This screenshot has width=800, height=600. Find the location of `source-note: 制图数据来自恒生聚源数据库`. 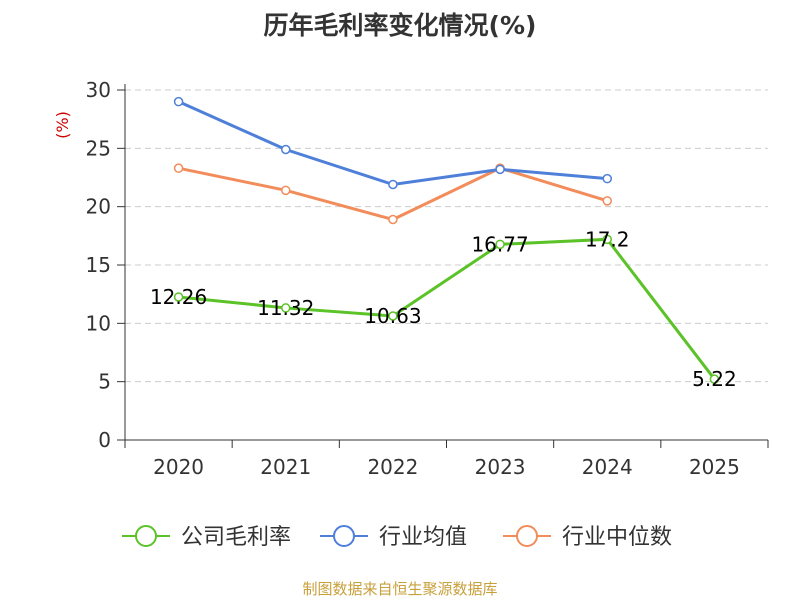

source-note: 制图数据来自恒生聚源数据库 is located at coordinates (400, 589).